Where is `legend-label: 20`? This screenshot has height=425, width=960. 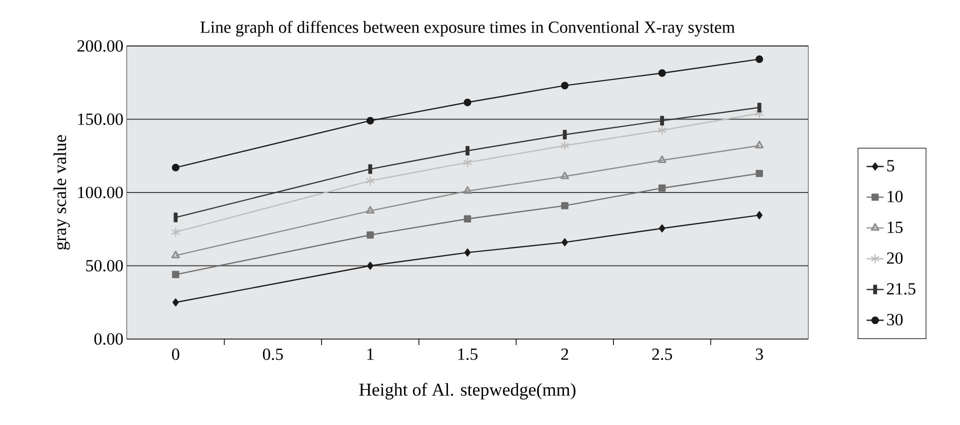
legend-label: 20 is located at coordinates (895, 258).